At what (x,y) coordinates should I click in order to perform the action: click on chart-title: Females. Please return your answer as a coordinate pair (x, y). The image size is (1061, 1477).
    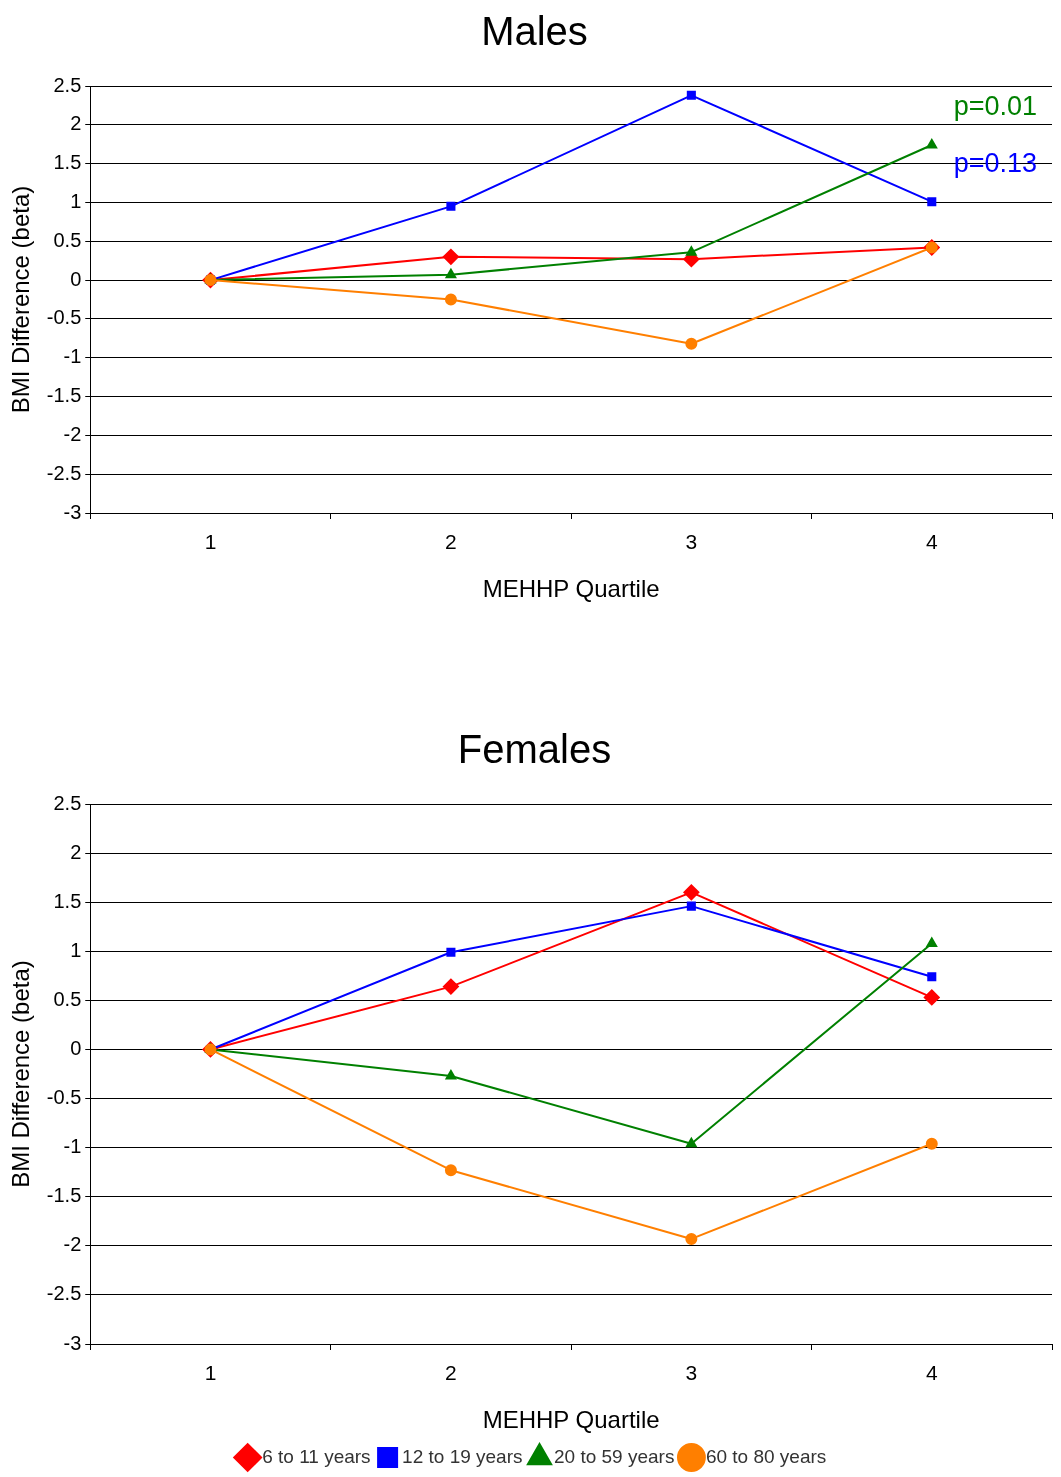
    Looking at the image, I should click on (534, 749).